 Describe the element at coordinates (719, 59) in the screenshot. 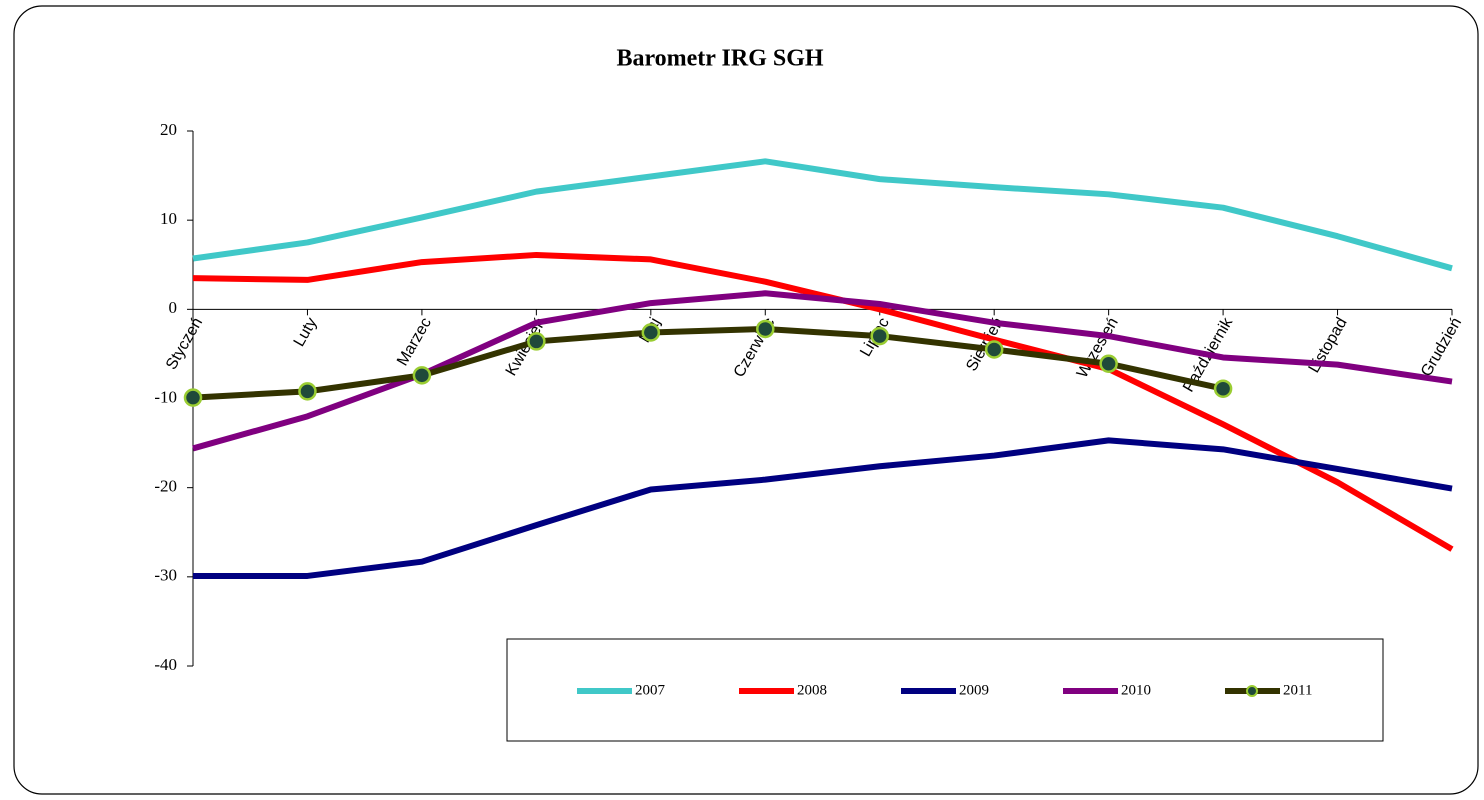

I see `chart-title: Barometr IRG SGH` at that location.